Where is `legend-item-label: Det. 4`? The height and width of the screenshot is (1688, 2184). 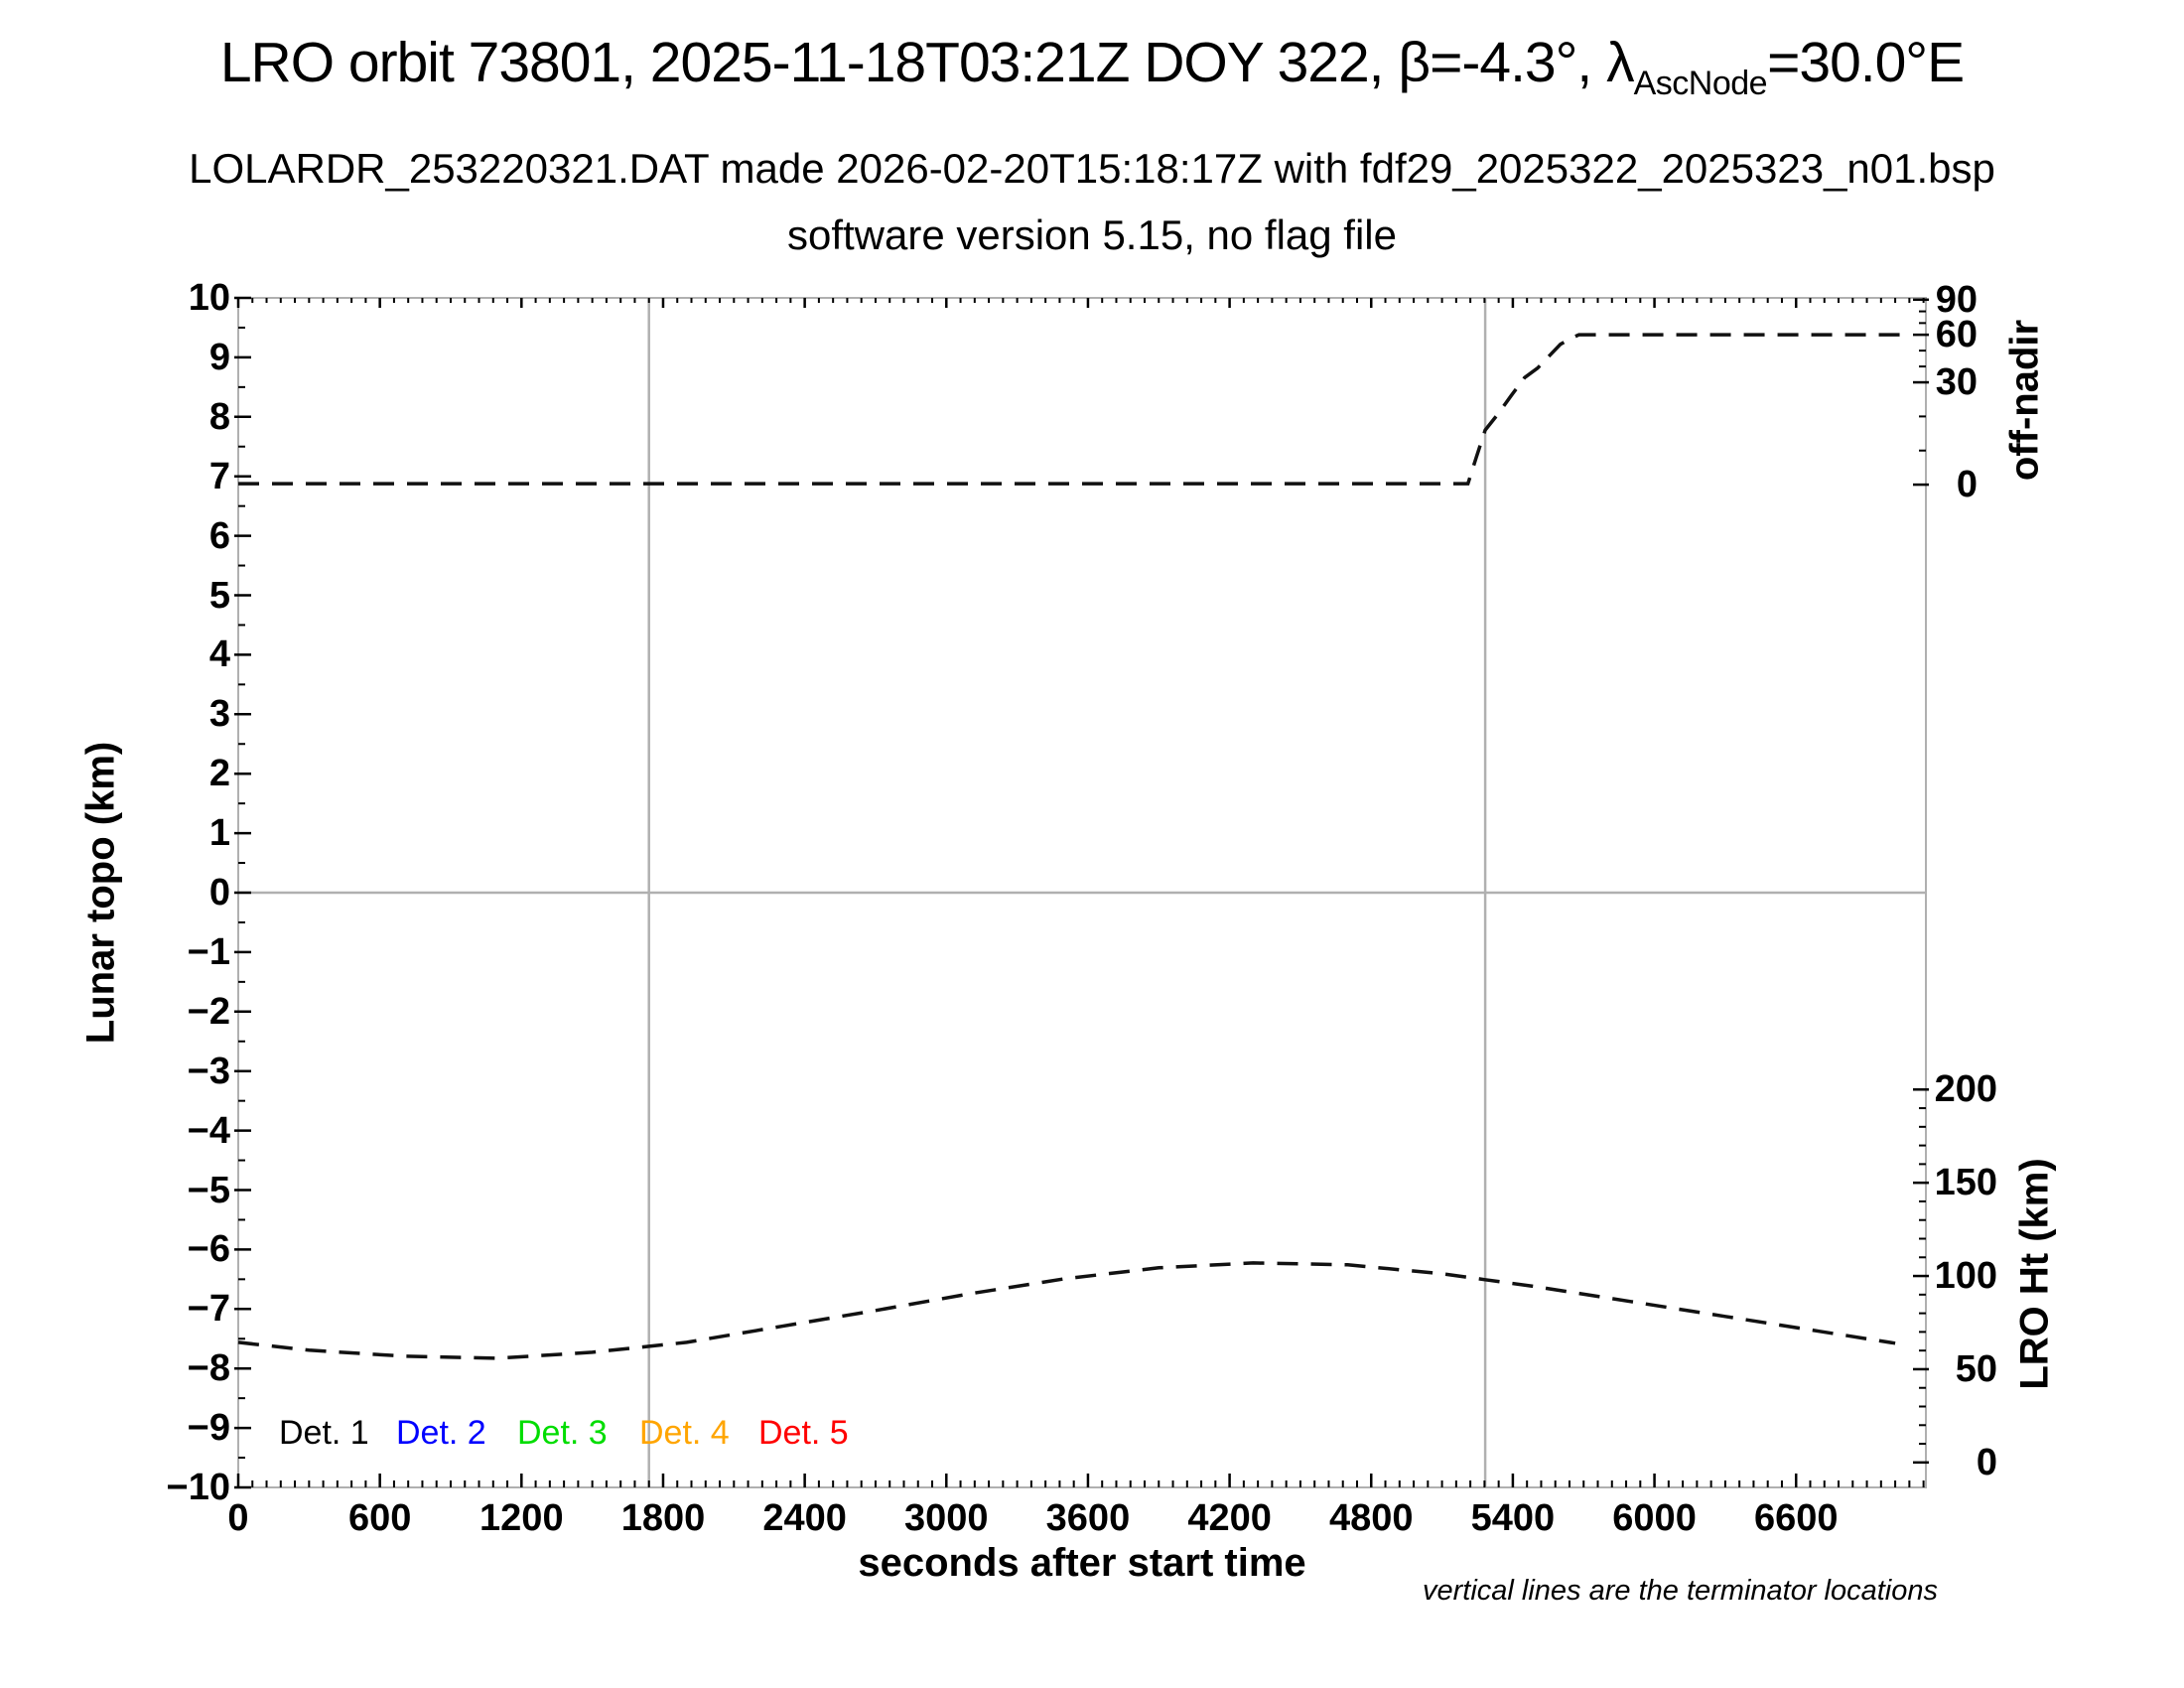 legend-item-label: Det. 4 is located at coordinates (684, 1433).